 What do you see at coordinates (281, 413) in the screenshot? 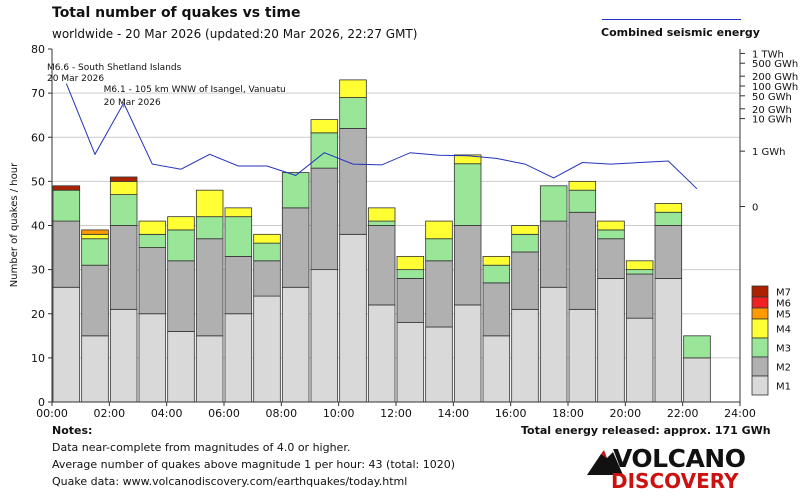
I see `x-tick-label: 08:00` at bounding box center [281, 413].